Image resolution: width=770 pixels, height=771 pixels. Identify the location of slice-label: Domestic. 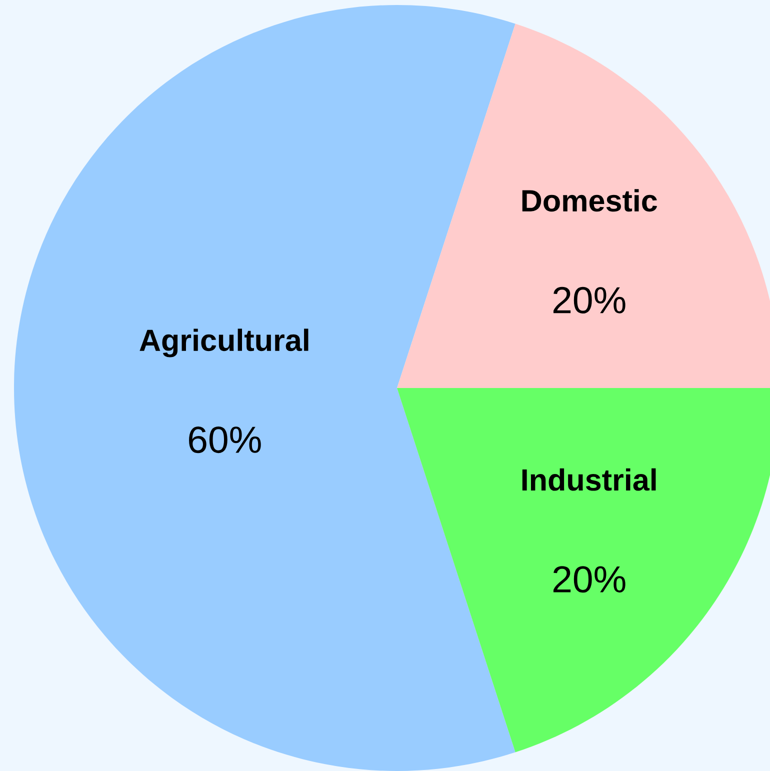
(589, 200).